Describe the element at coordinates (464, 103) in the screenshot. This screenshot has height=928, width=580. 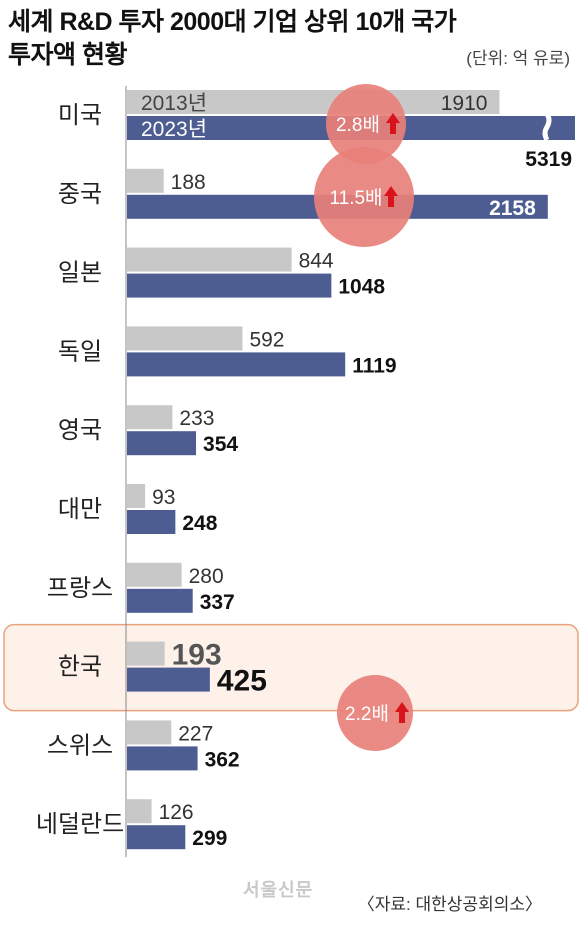
I see `value-label-2013: 1910` at that location.